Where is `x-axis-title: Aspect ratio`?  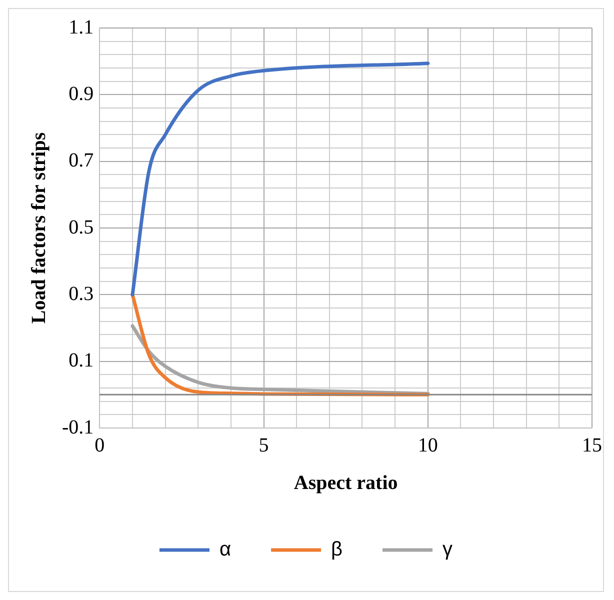 x-axis-title: Aspect ratio is located at coordinates (346, 483).